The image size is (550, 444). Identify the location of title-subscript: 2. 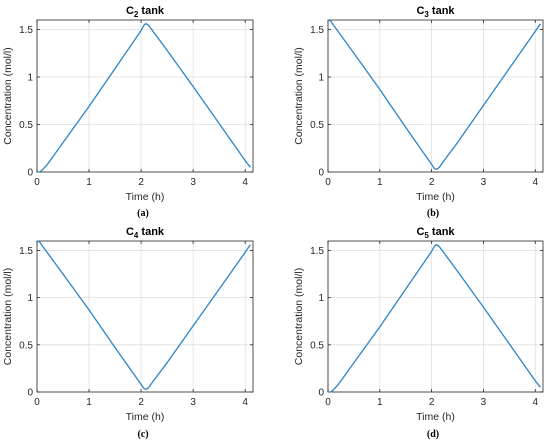
(136, 14).